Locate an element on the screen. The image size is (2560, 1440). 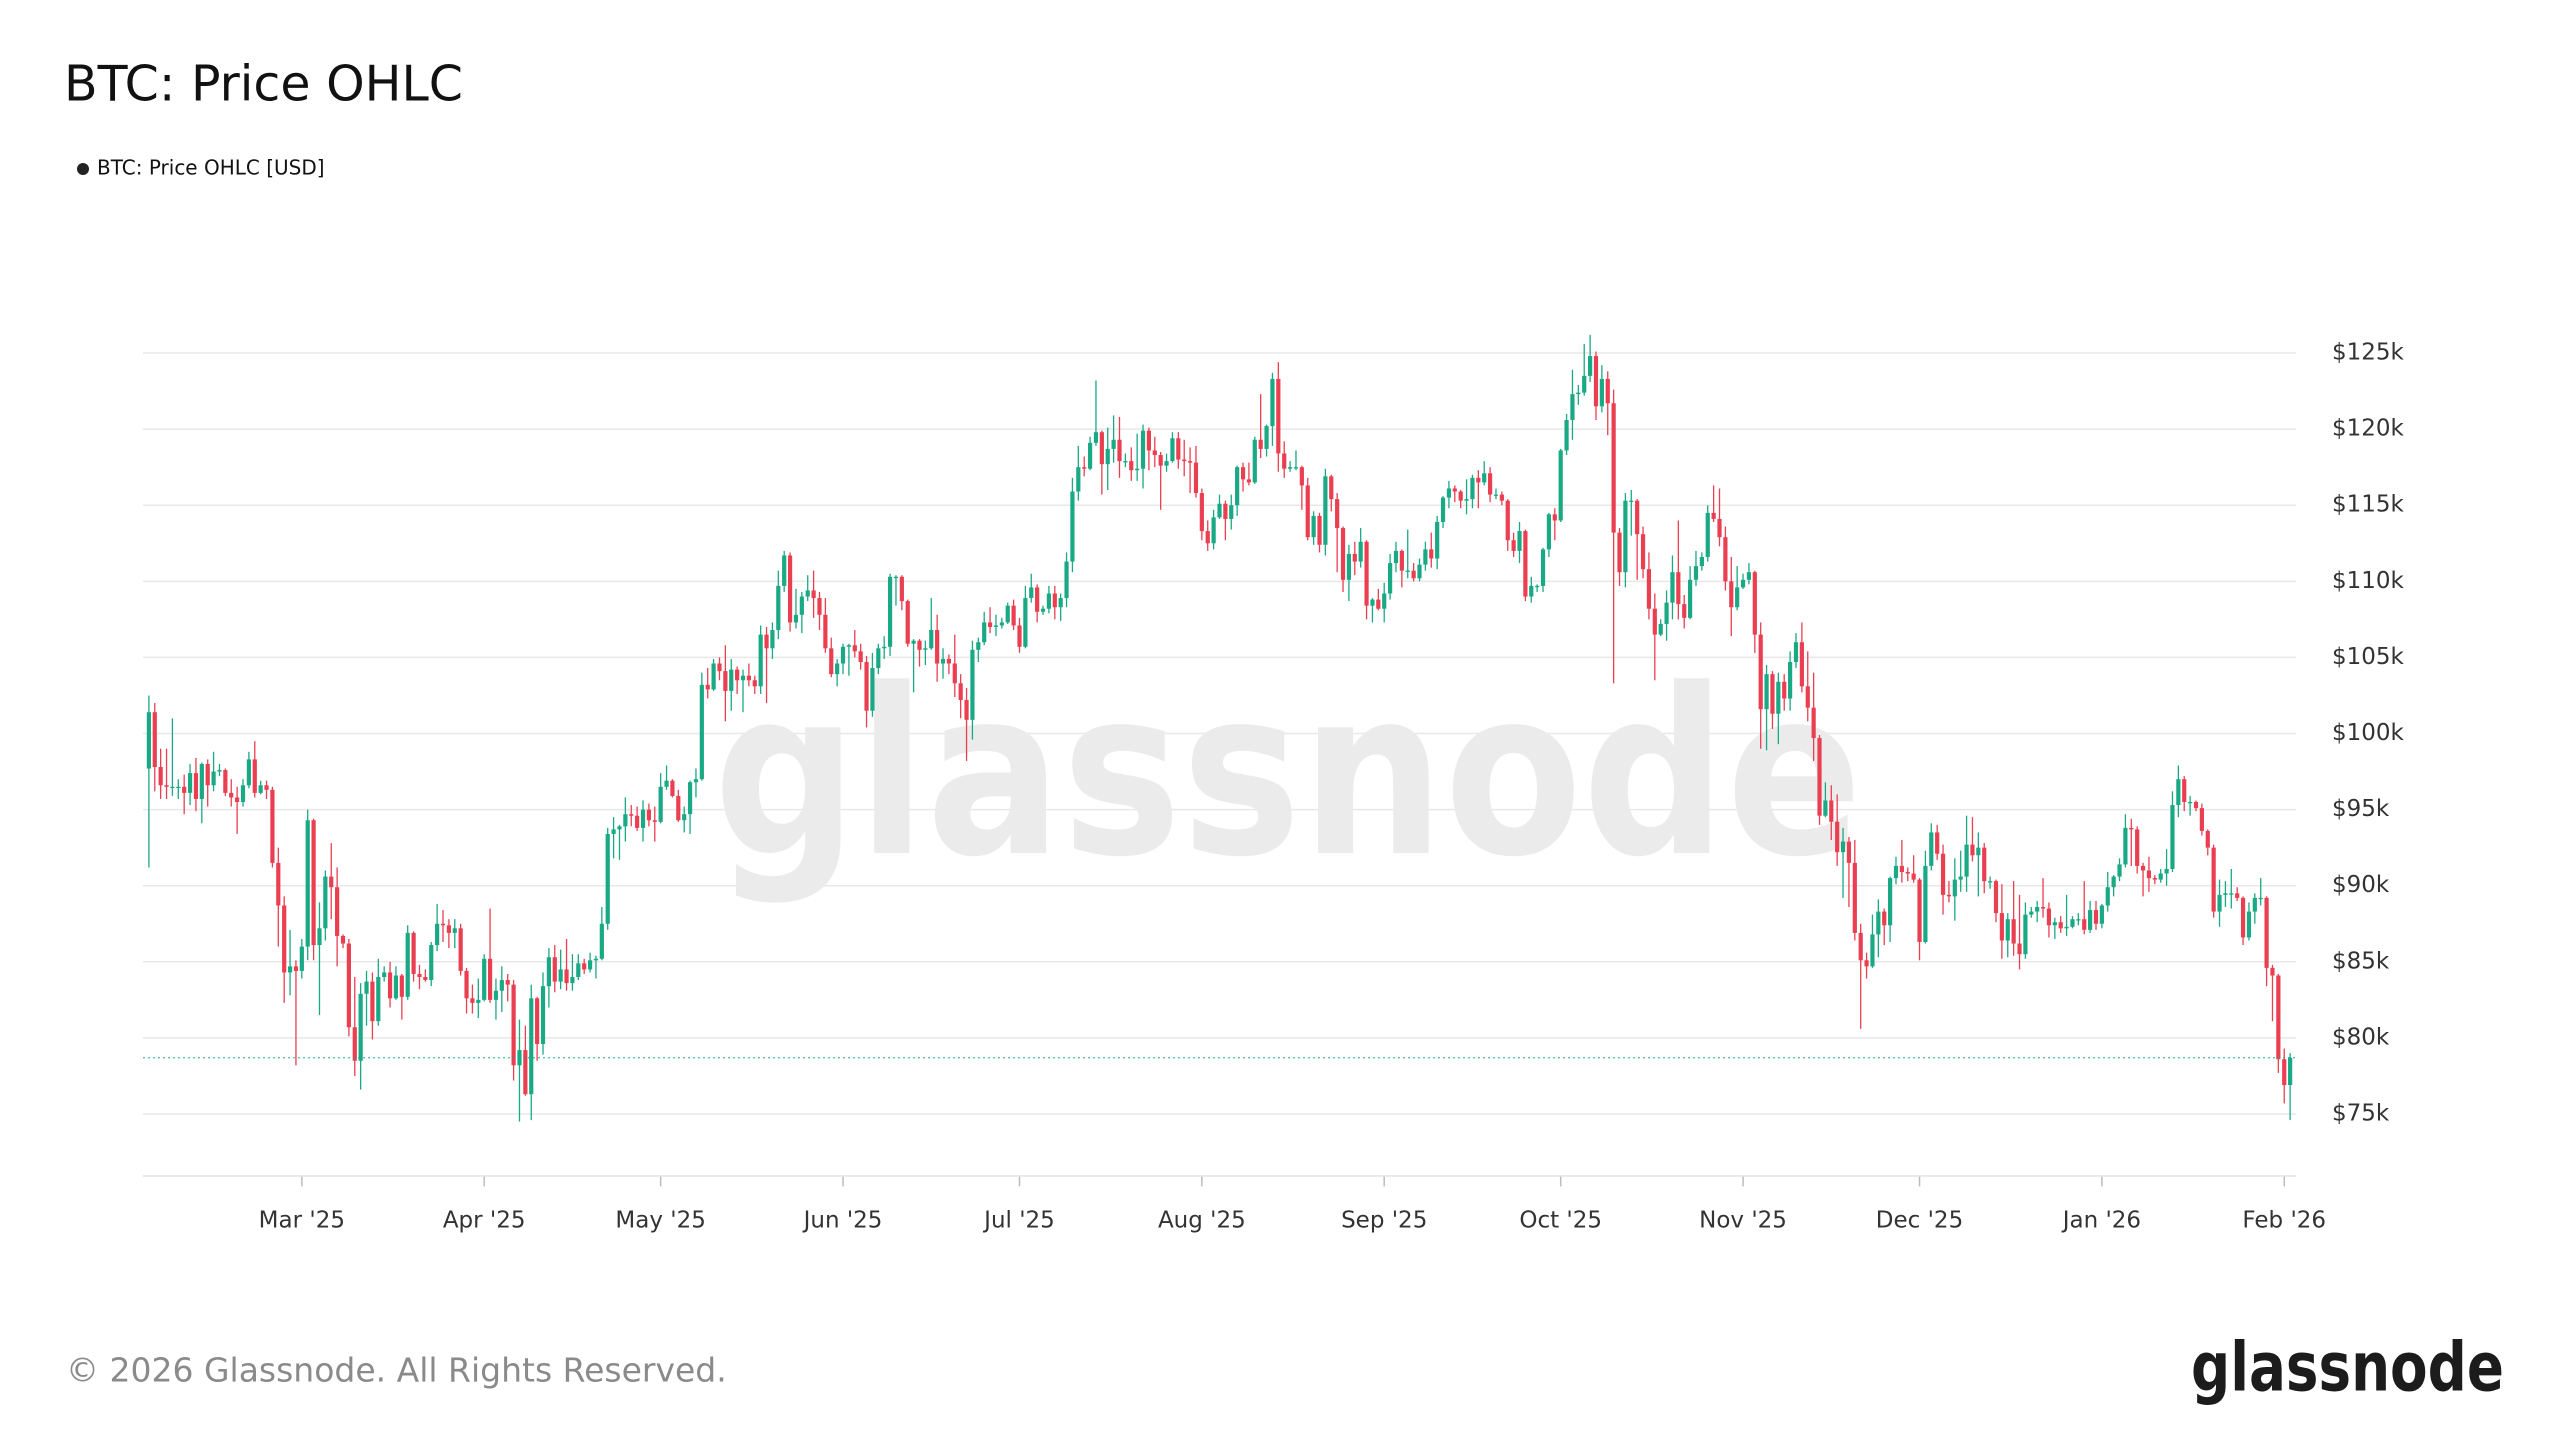
chart-title: BTC: Price OHLC is located at coordinates (263, 84).